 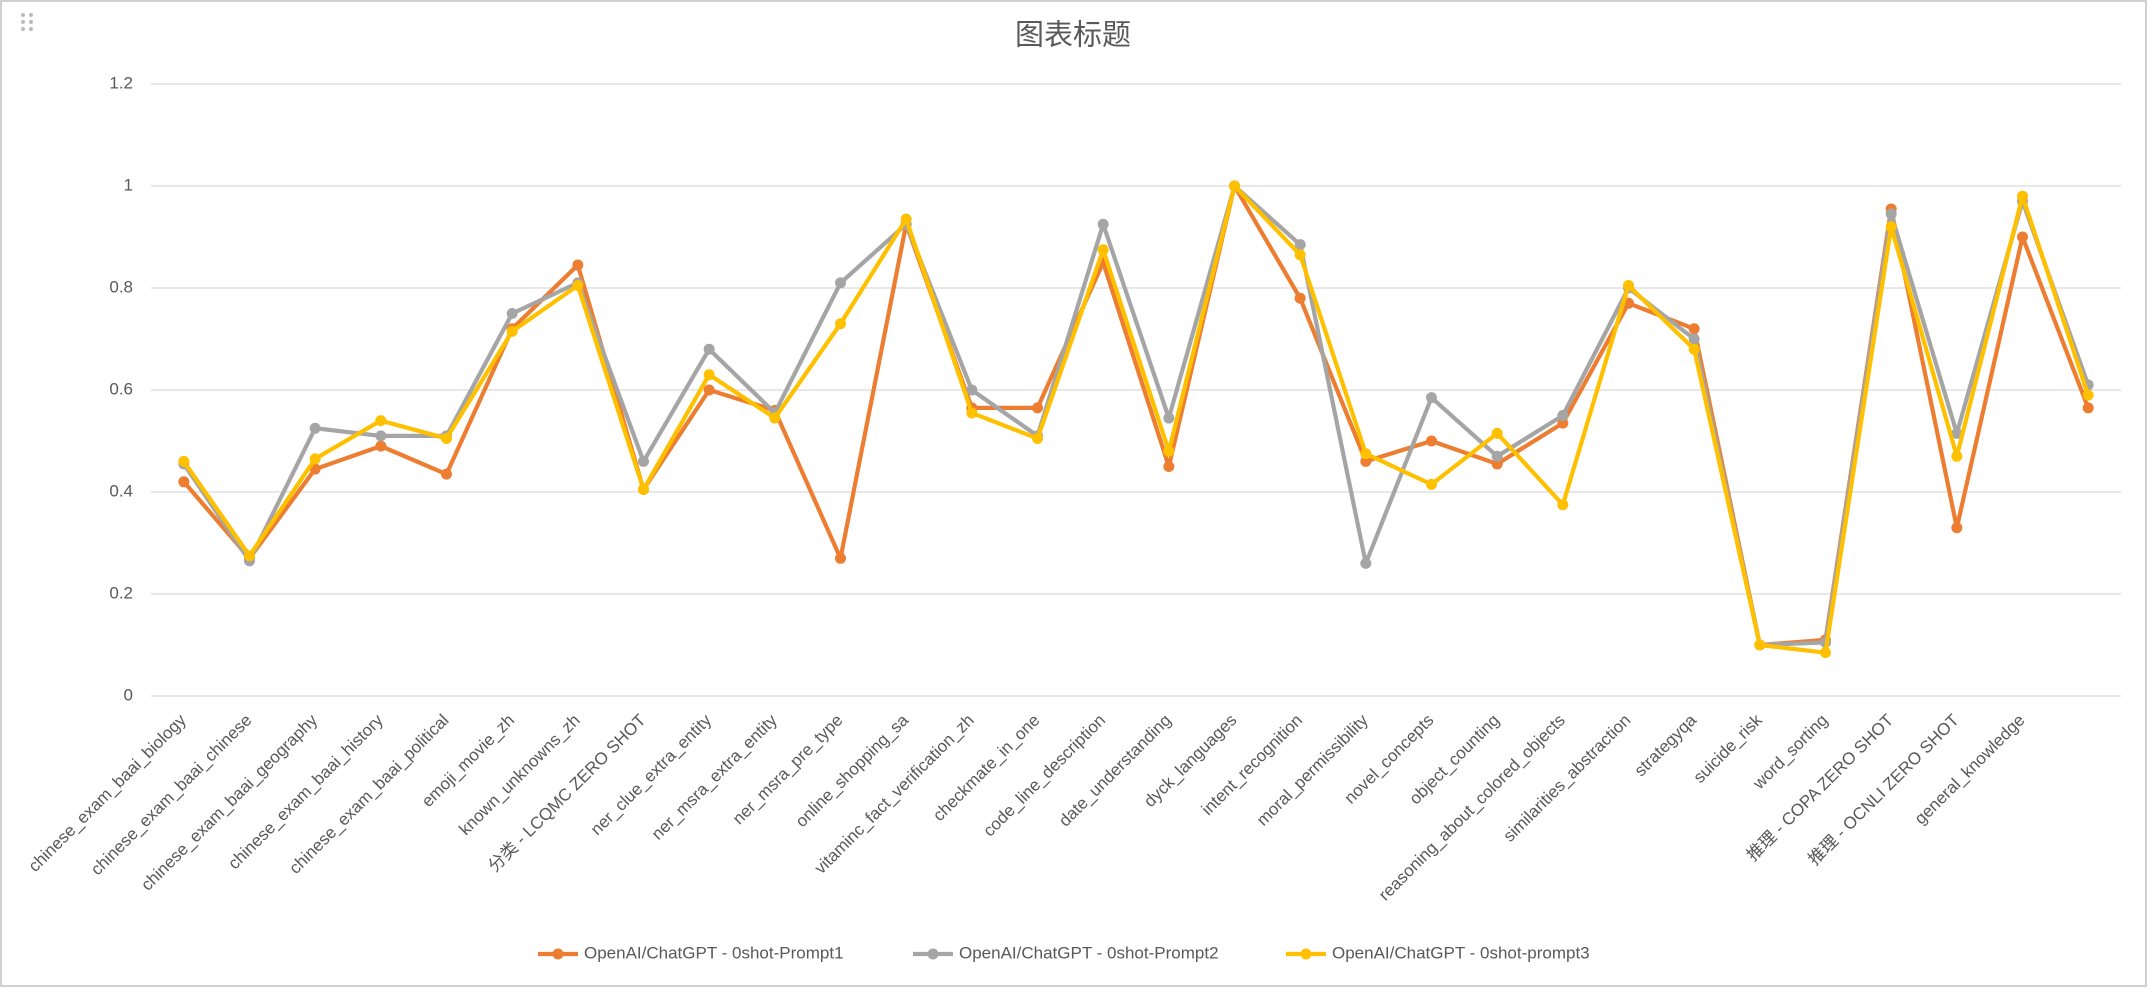 I want to click on legend-item: OpenAI/ChatGPT - 0shot-prompt3, so click(x=1438, y=952).